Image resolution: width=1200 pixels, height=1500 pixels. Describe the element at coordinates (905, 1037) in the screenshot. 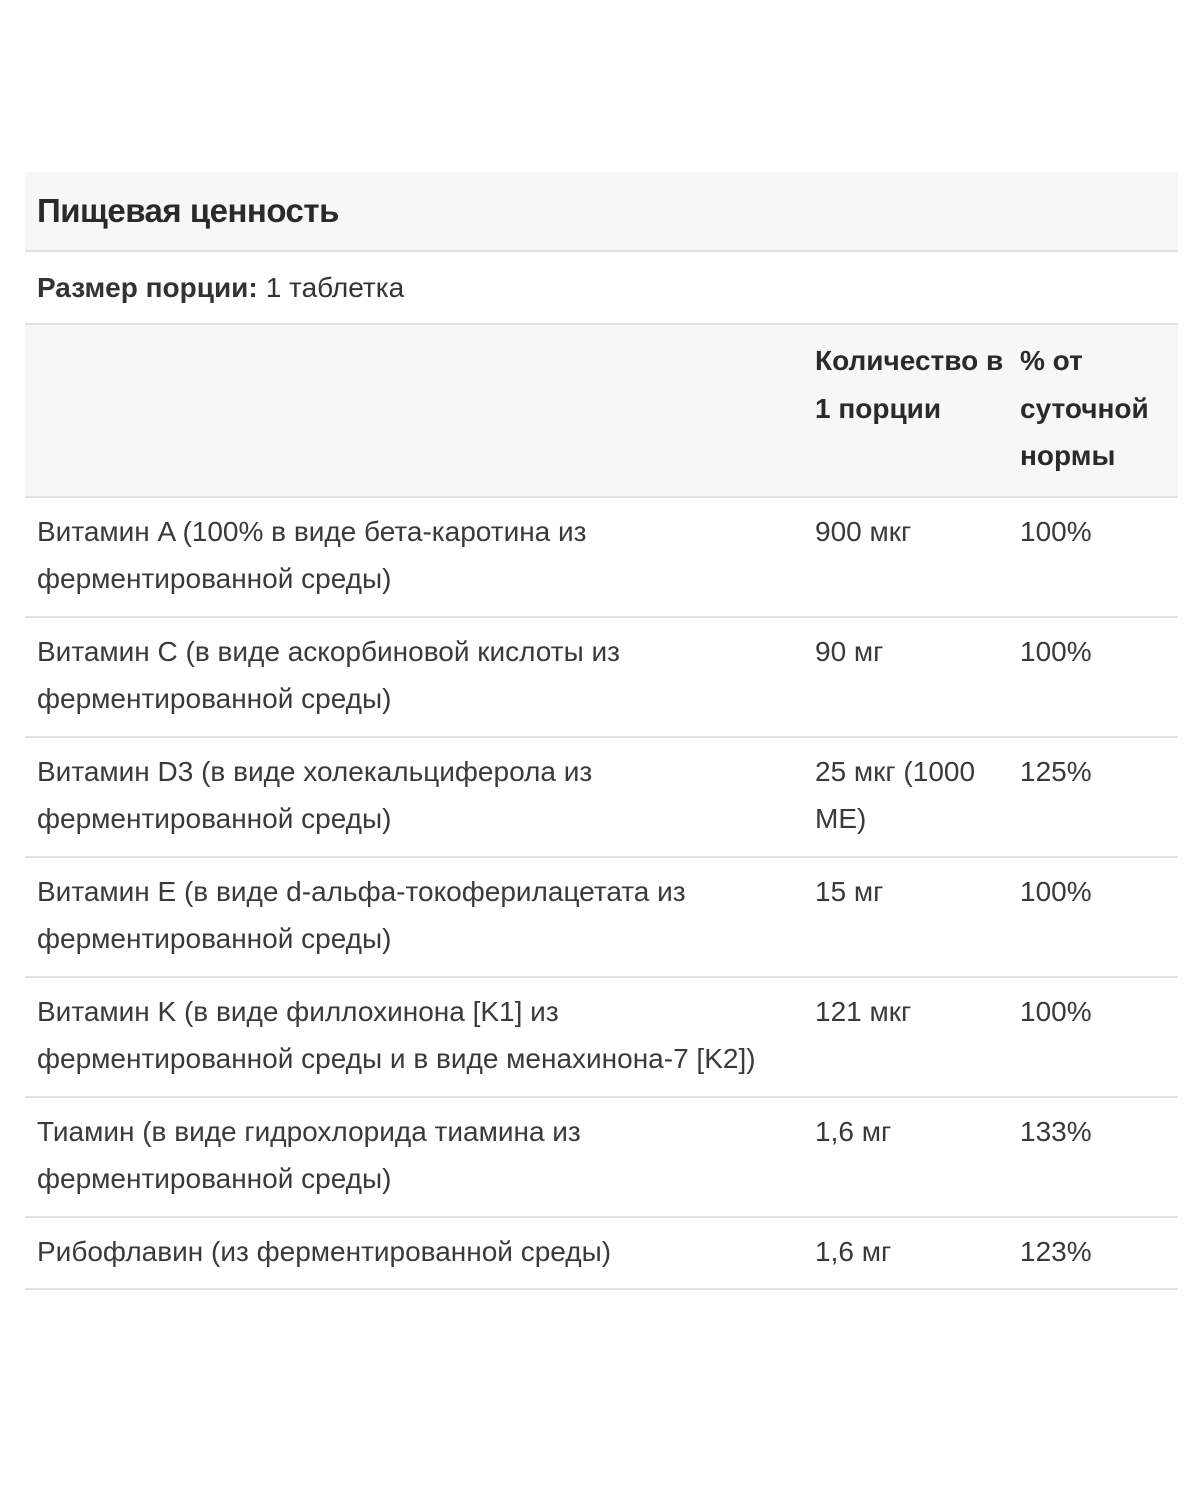

I see `nutrient-amount: 121 мкг` at that location.